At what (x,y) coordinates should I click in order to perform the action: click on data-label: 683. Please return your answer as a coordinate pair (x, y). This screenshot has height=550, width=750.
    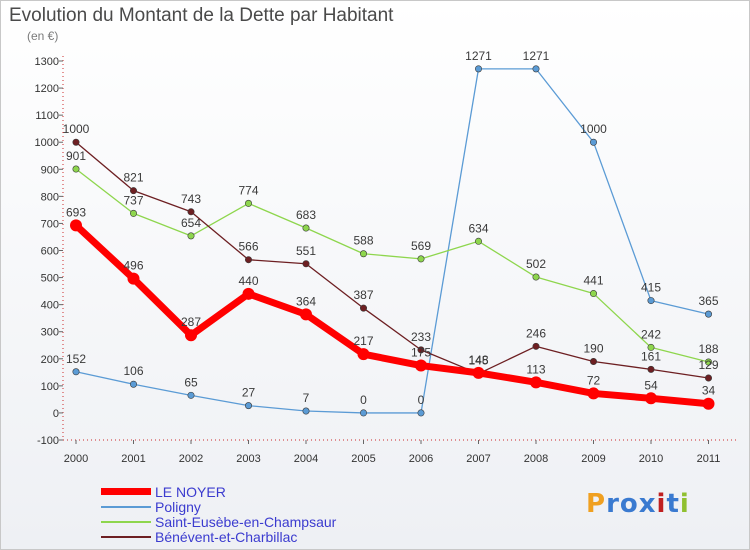
    Looking at the image, I should click on (306, 215).